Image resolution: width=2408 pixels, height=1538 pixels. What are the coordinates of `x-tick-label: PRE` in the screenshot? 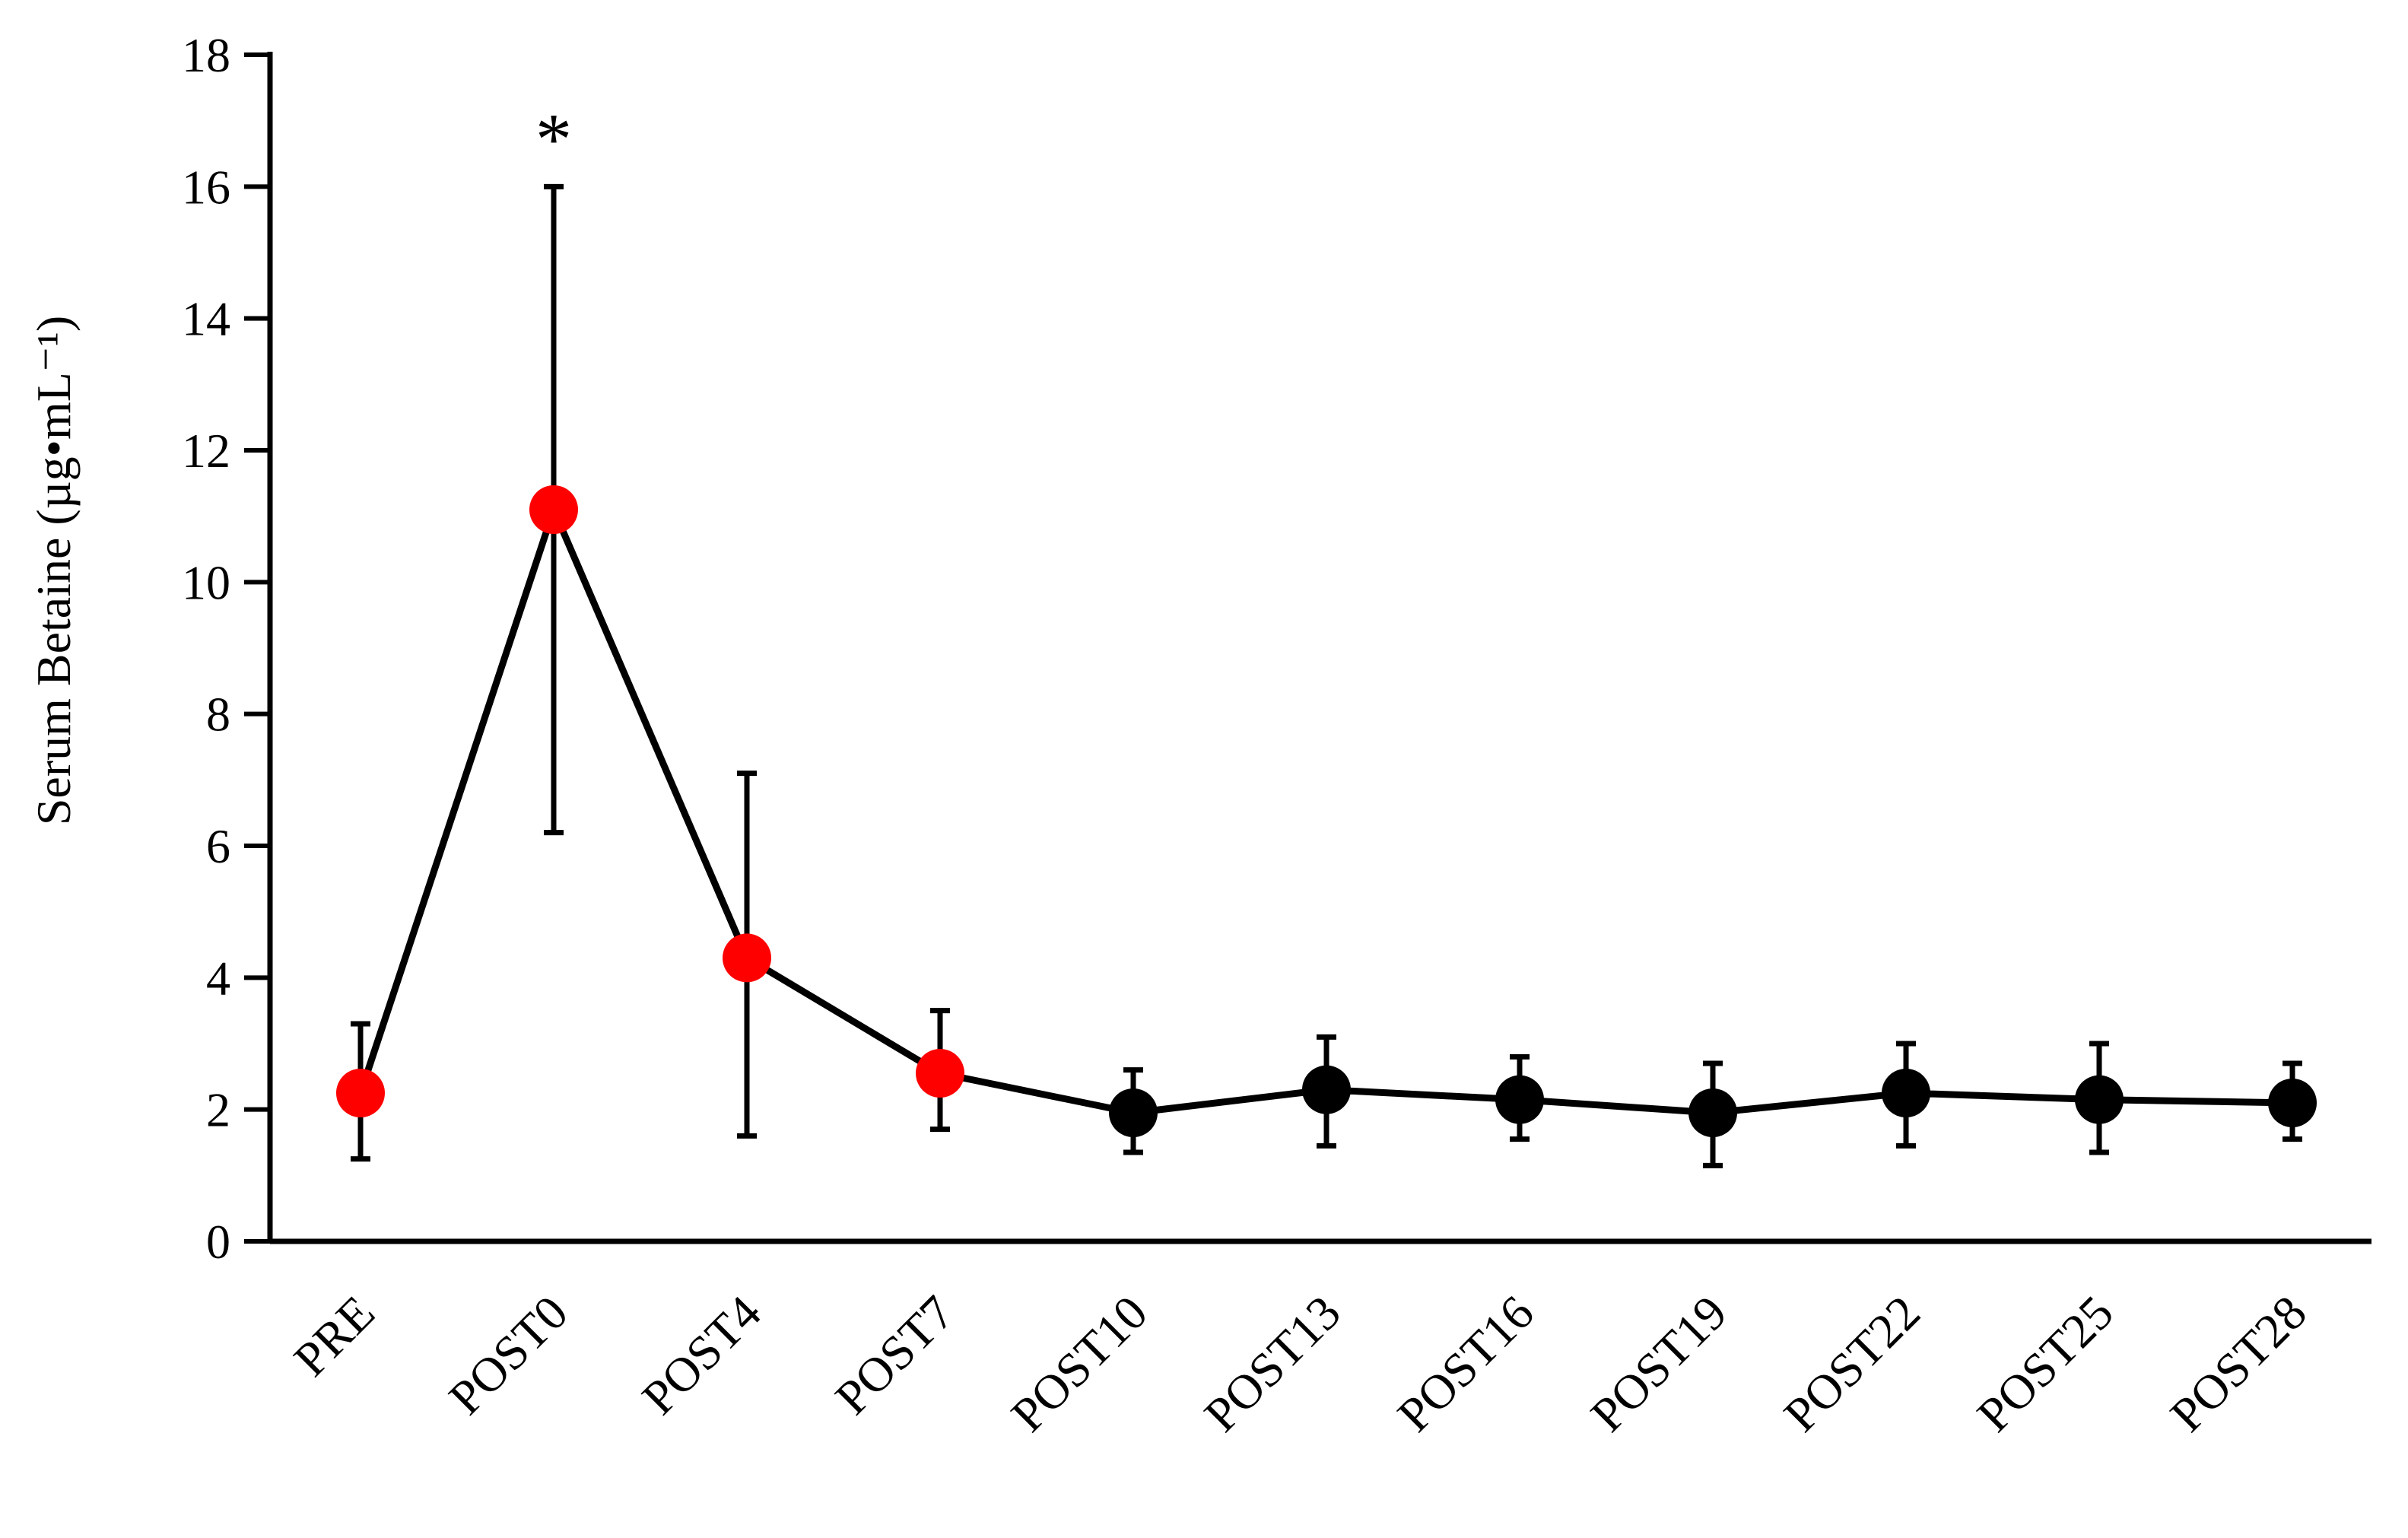 It's located at (334, 1336).